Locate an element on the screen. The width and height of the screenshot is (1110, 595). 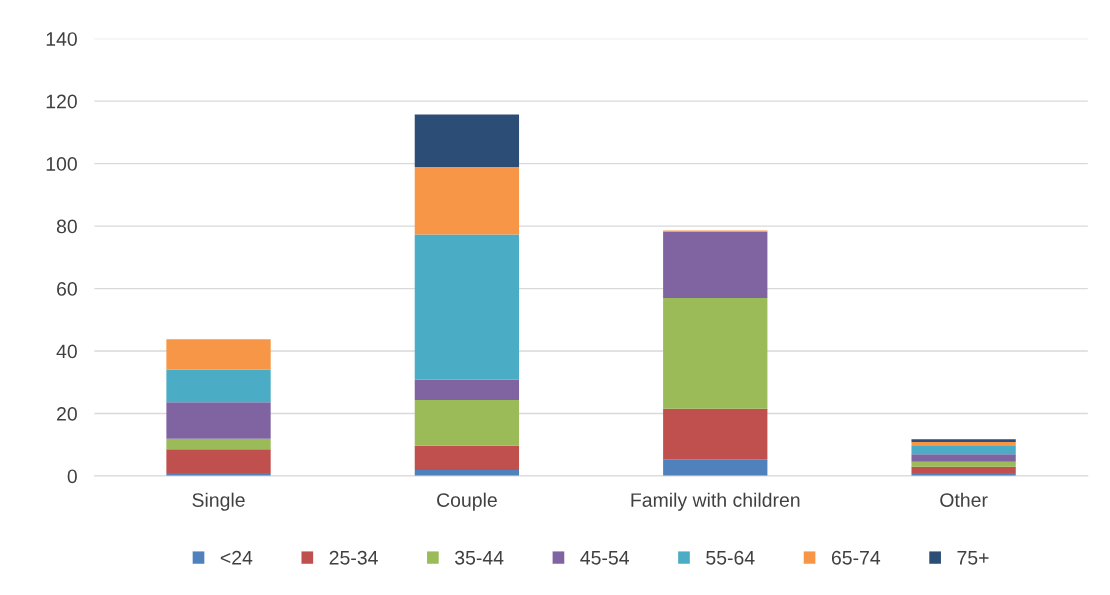
x-tick-label: Couple is located at coordinates (467, 501).